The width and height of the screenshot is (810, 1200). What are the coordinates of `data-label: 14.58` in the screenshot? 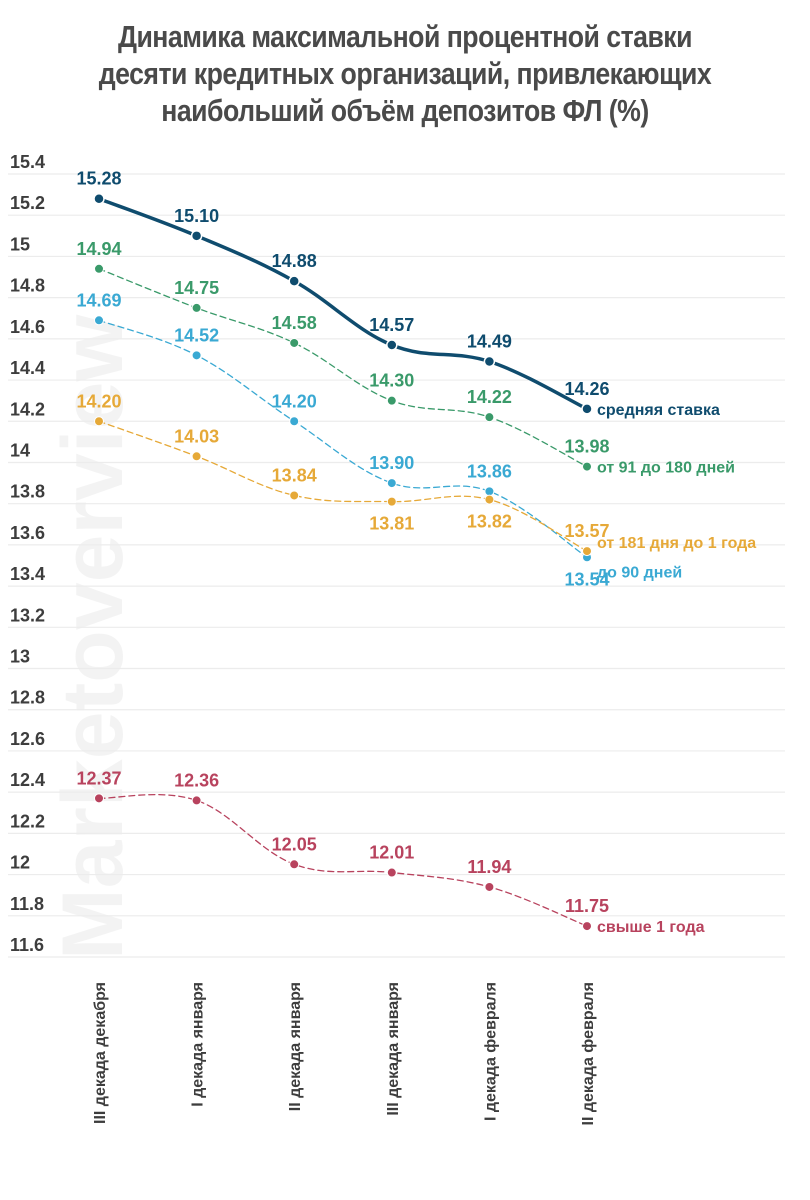 It's located at (294, 323).